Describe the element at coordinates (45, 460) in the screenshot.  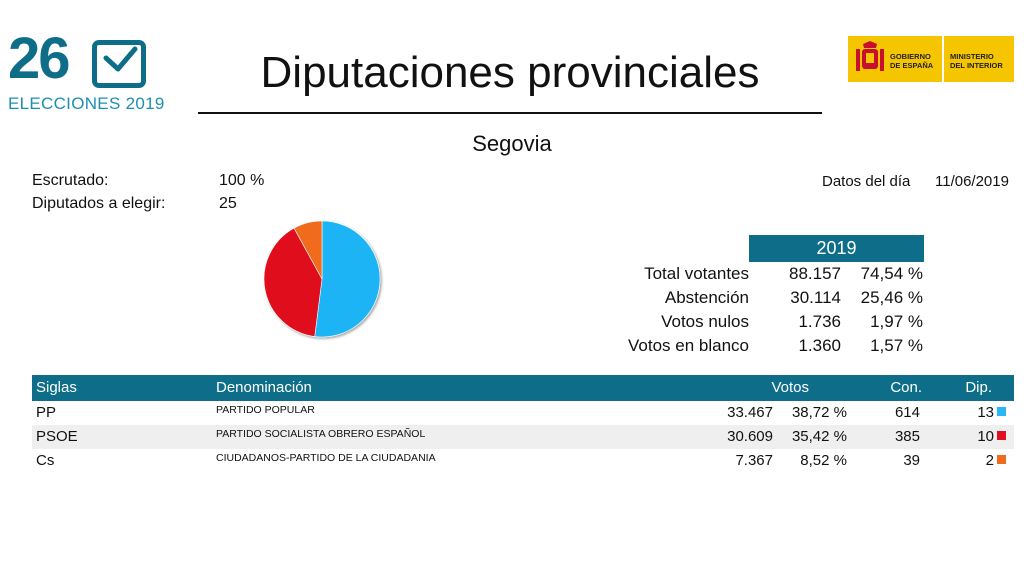
I see `party-siglas: Cs` at that location.